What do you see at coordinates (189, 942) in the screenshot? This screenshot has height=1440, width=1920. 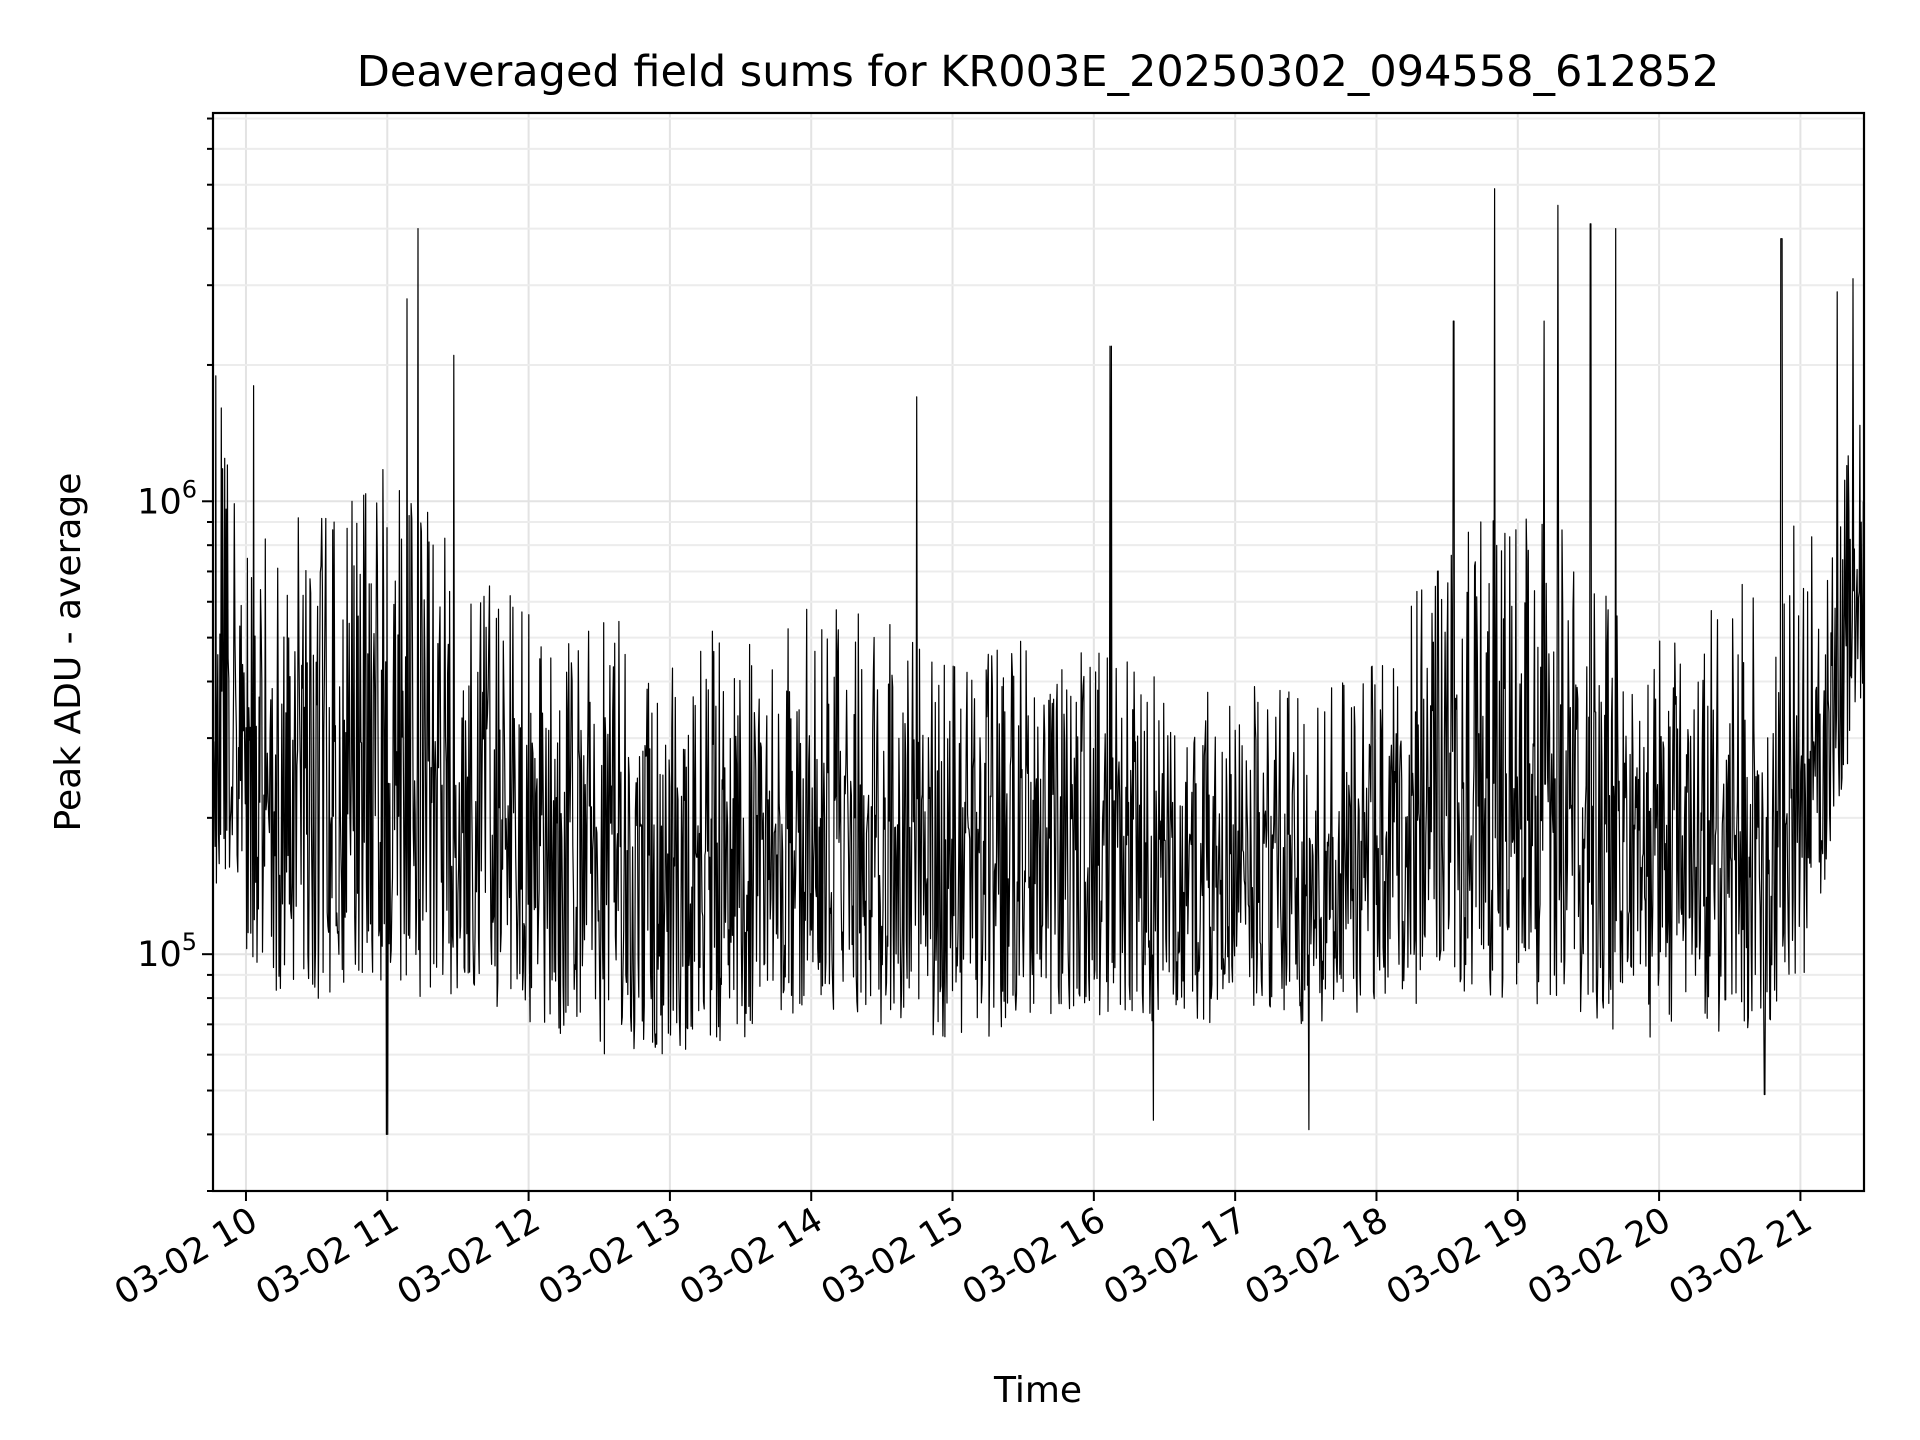 I see `y-tick-exponent: 5` at bounding box center [189, 942].